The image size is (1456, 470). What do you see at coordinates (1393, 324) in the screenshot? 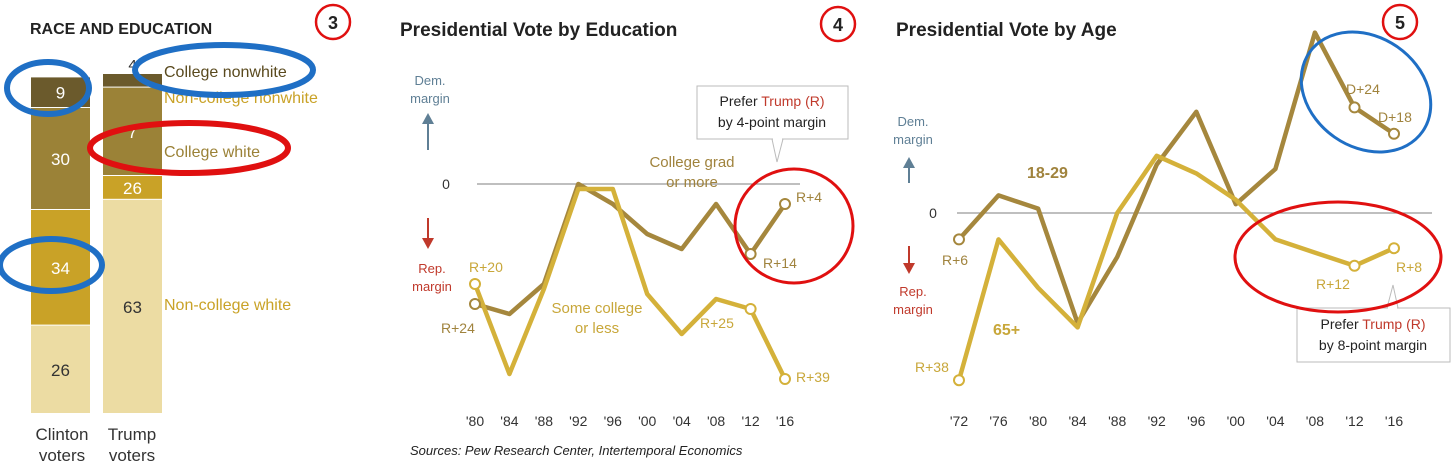
I see `callout-highlight: Trump (R)` at bounding box center [1393, 324].